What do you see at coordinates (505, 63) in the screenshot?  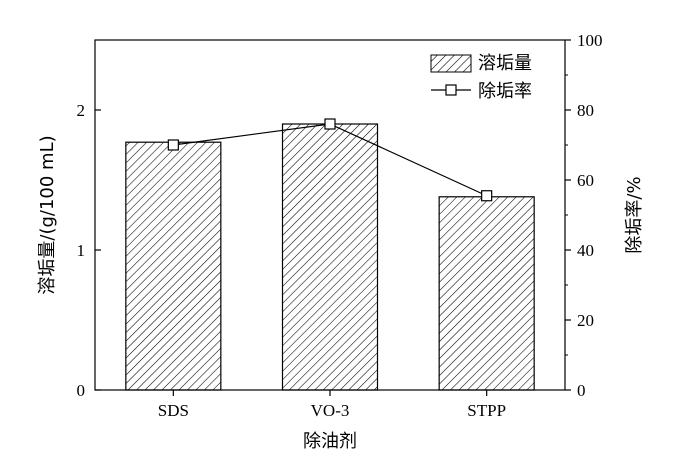 I see `legend-bar-label: 溶垢量` at bounding box center [505, 63].